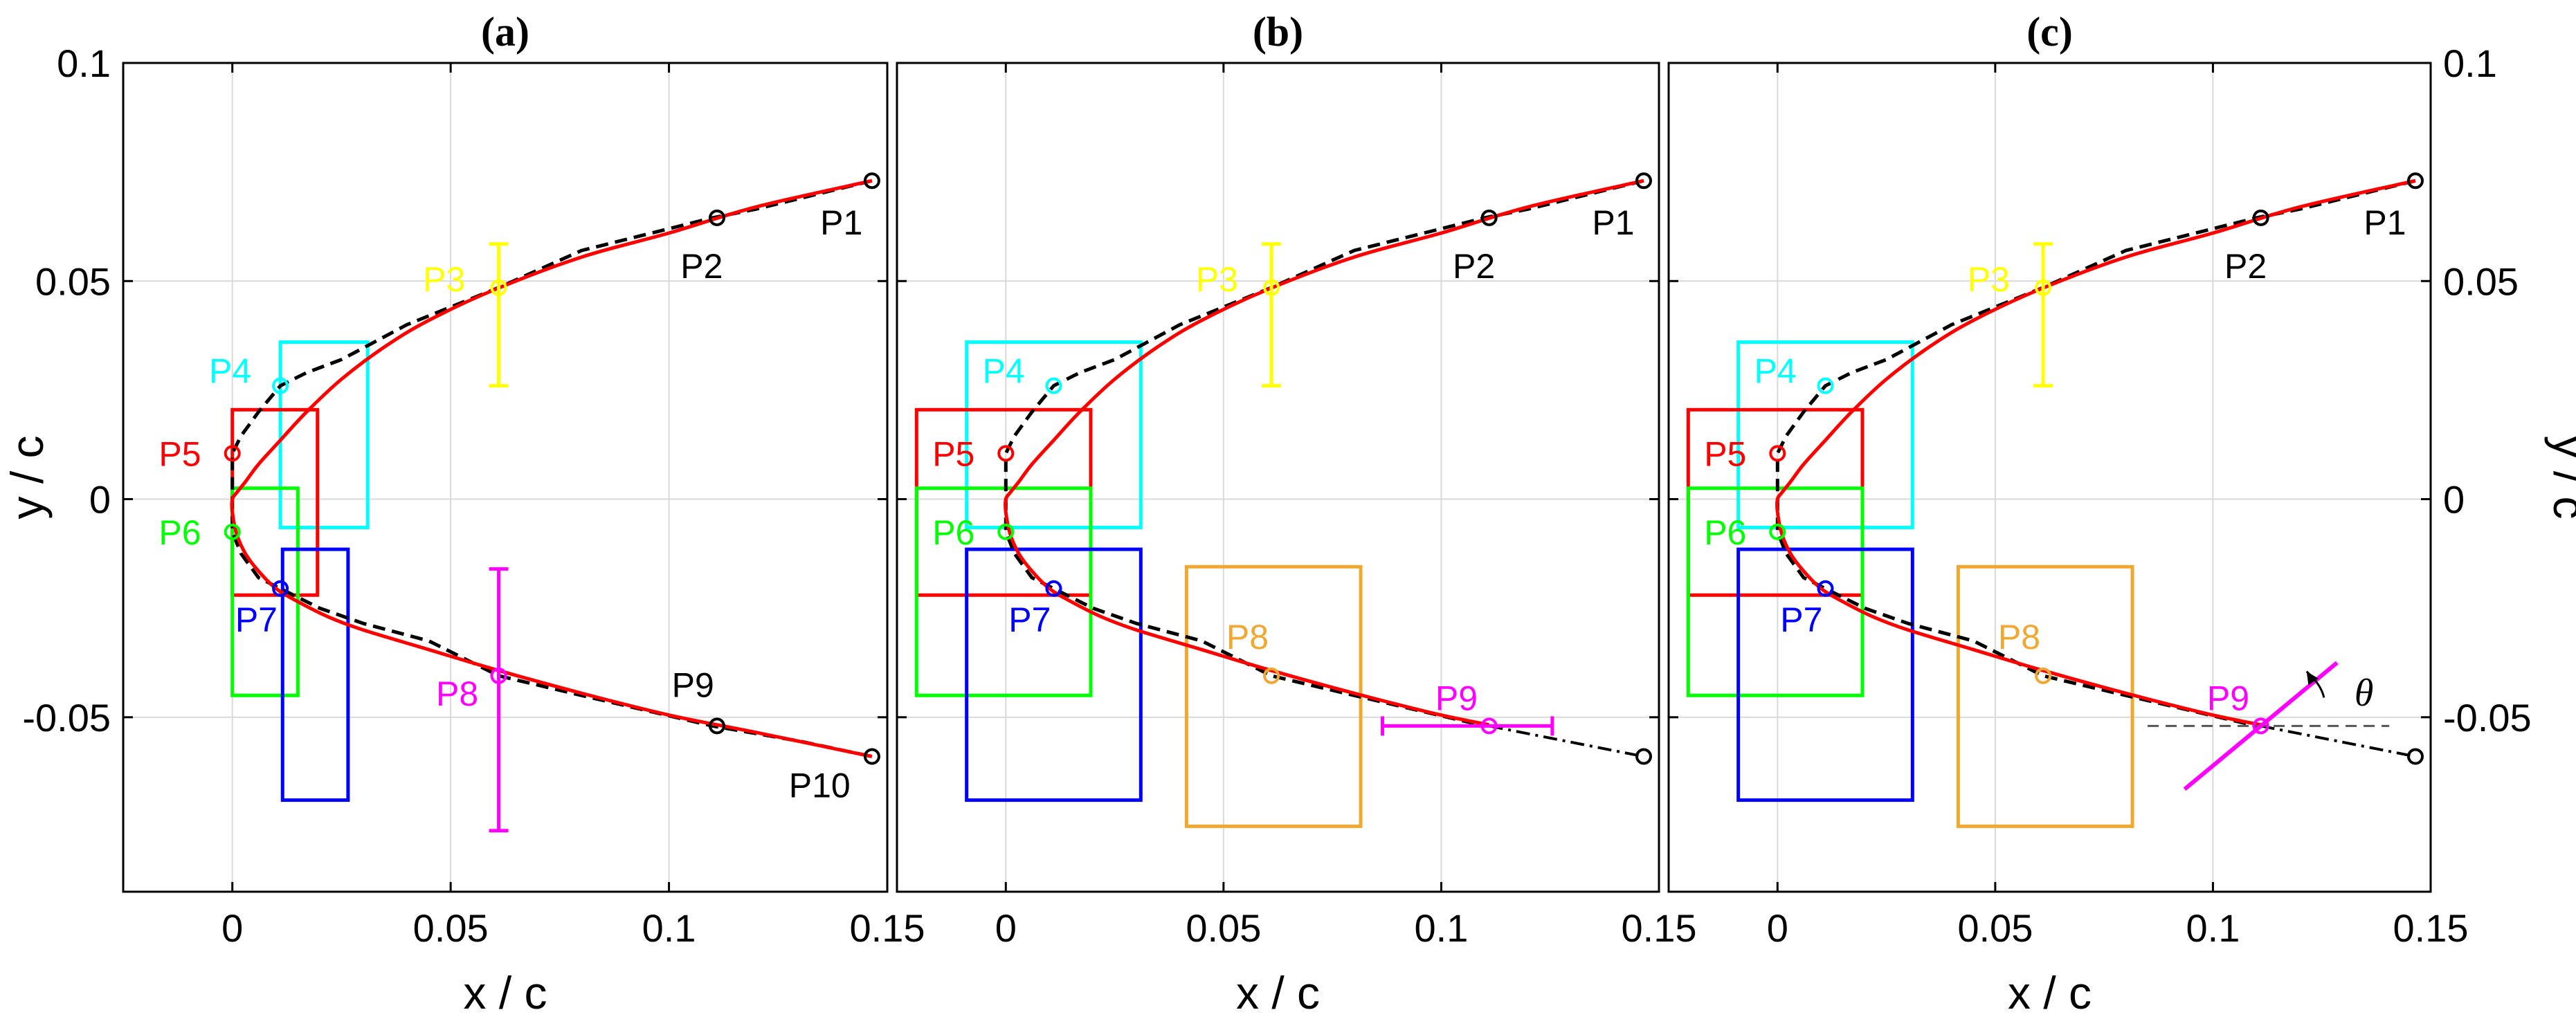 The height and width of the screenshot is (1028, 2576). What do you see at coordinates (1217, 279) in the screenshot?
I see `point-label-p3: P3` at bounding box center [1217, 279].